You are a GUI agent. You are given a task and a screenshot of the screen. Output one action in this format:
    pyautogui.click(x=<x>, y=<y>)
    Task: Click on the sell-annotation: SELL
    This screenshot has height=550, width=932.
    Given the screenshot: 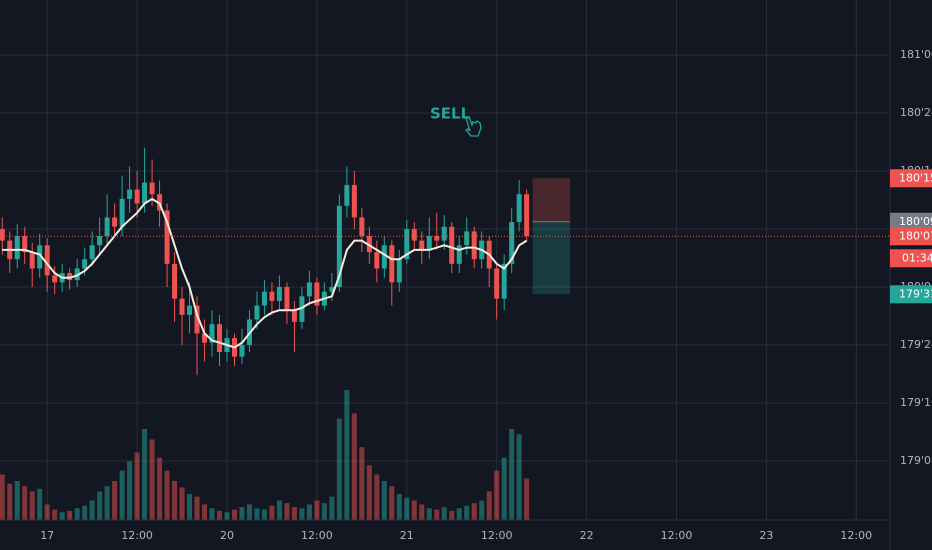 What is the action you would take?
    pyautogui.click(x=450, y=114)
    